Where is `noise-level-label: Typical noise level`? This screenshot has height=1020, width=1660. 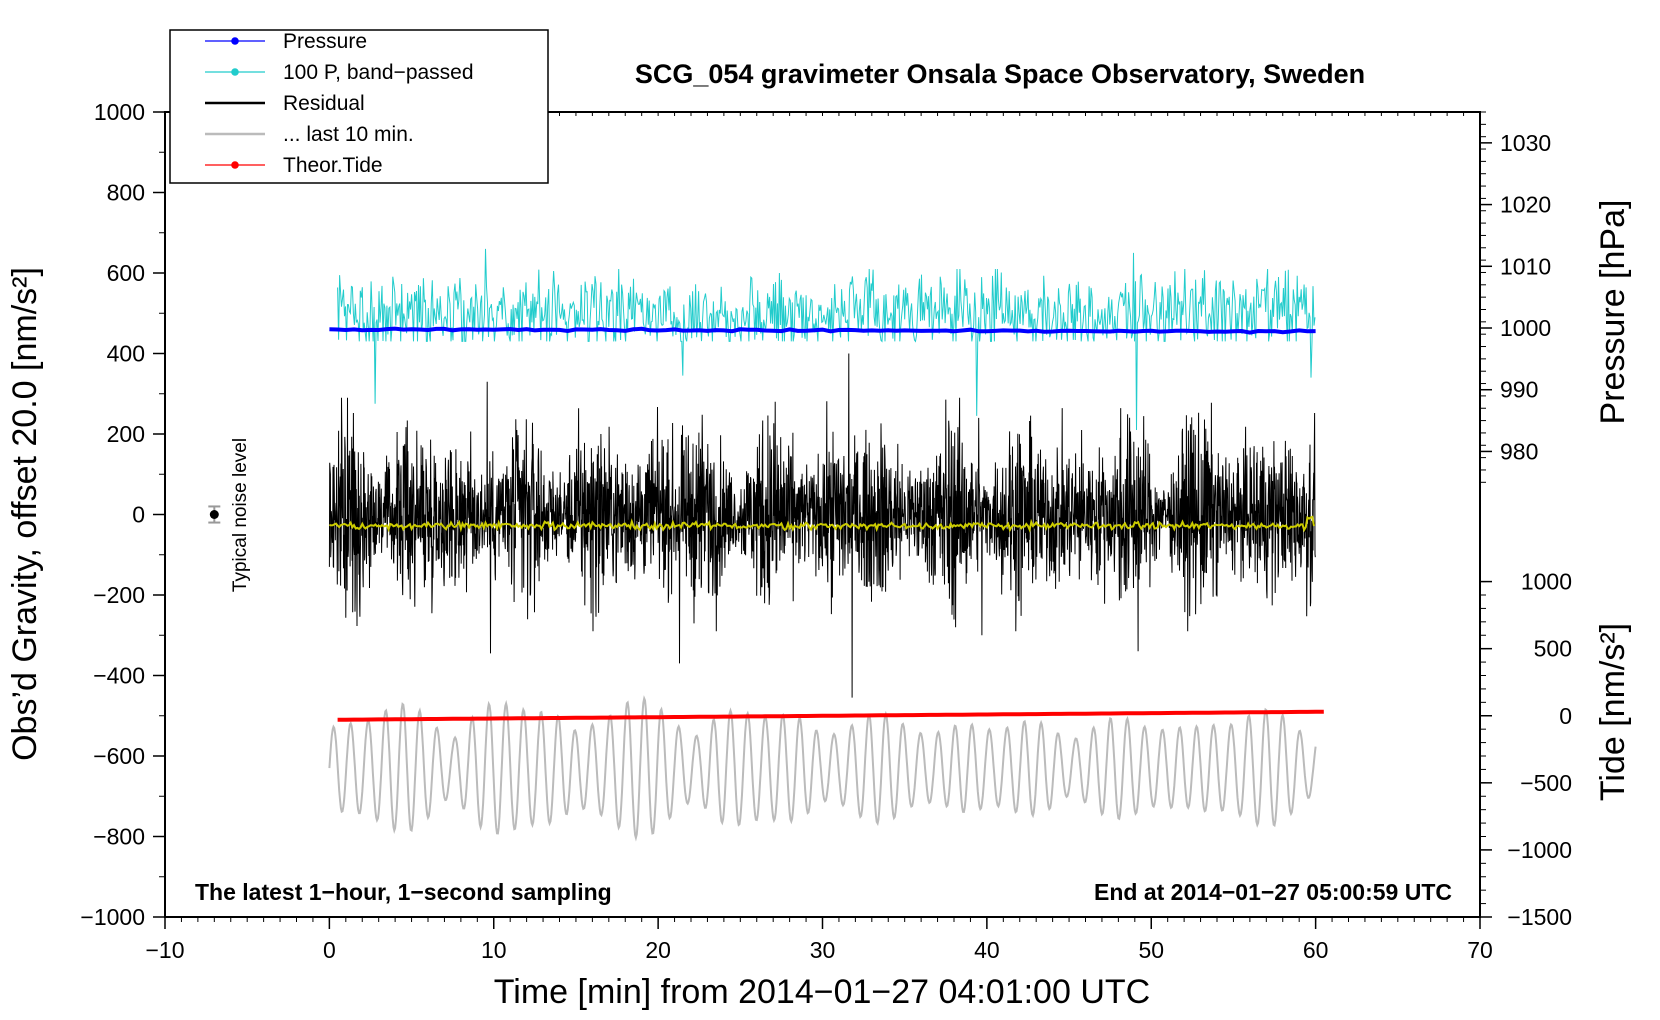
noise-level-label: Typical noise level is located at coordinates (240, 515).